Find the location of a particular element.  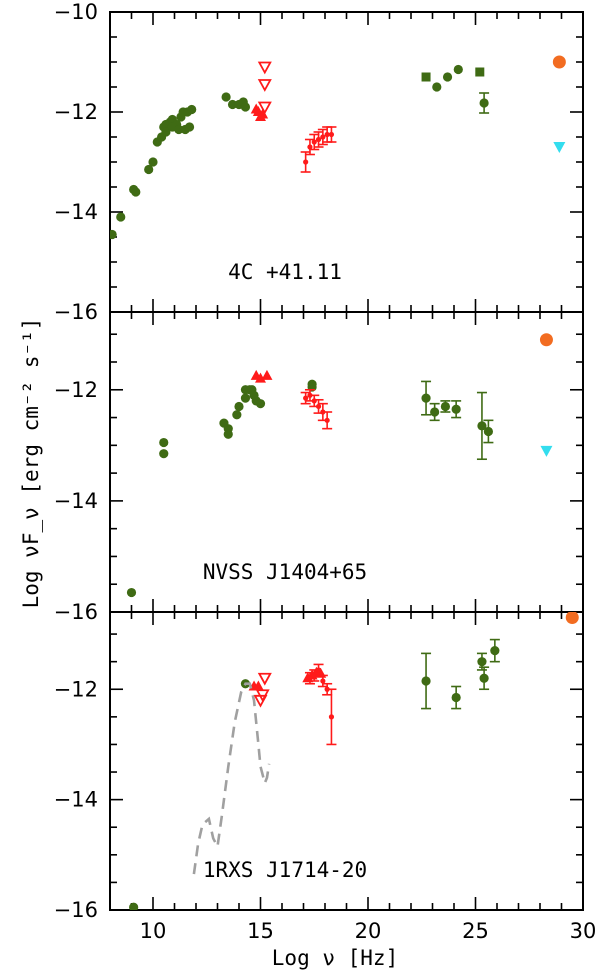

x-tick-label: 25 is located at coordinates (475, 931).